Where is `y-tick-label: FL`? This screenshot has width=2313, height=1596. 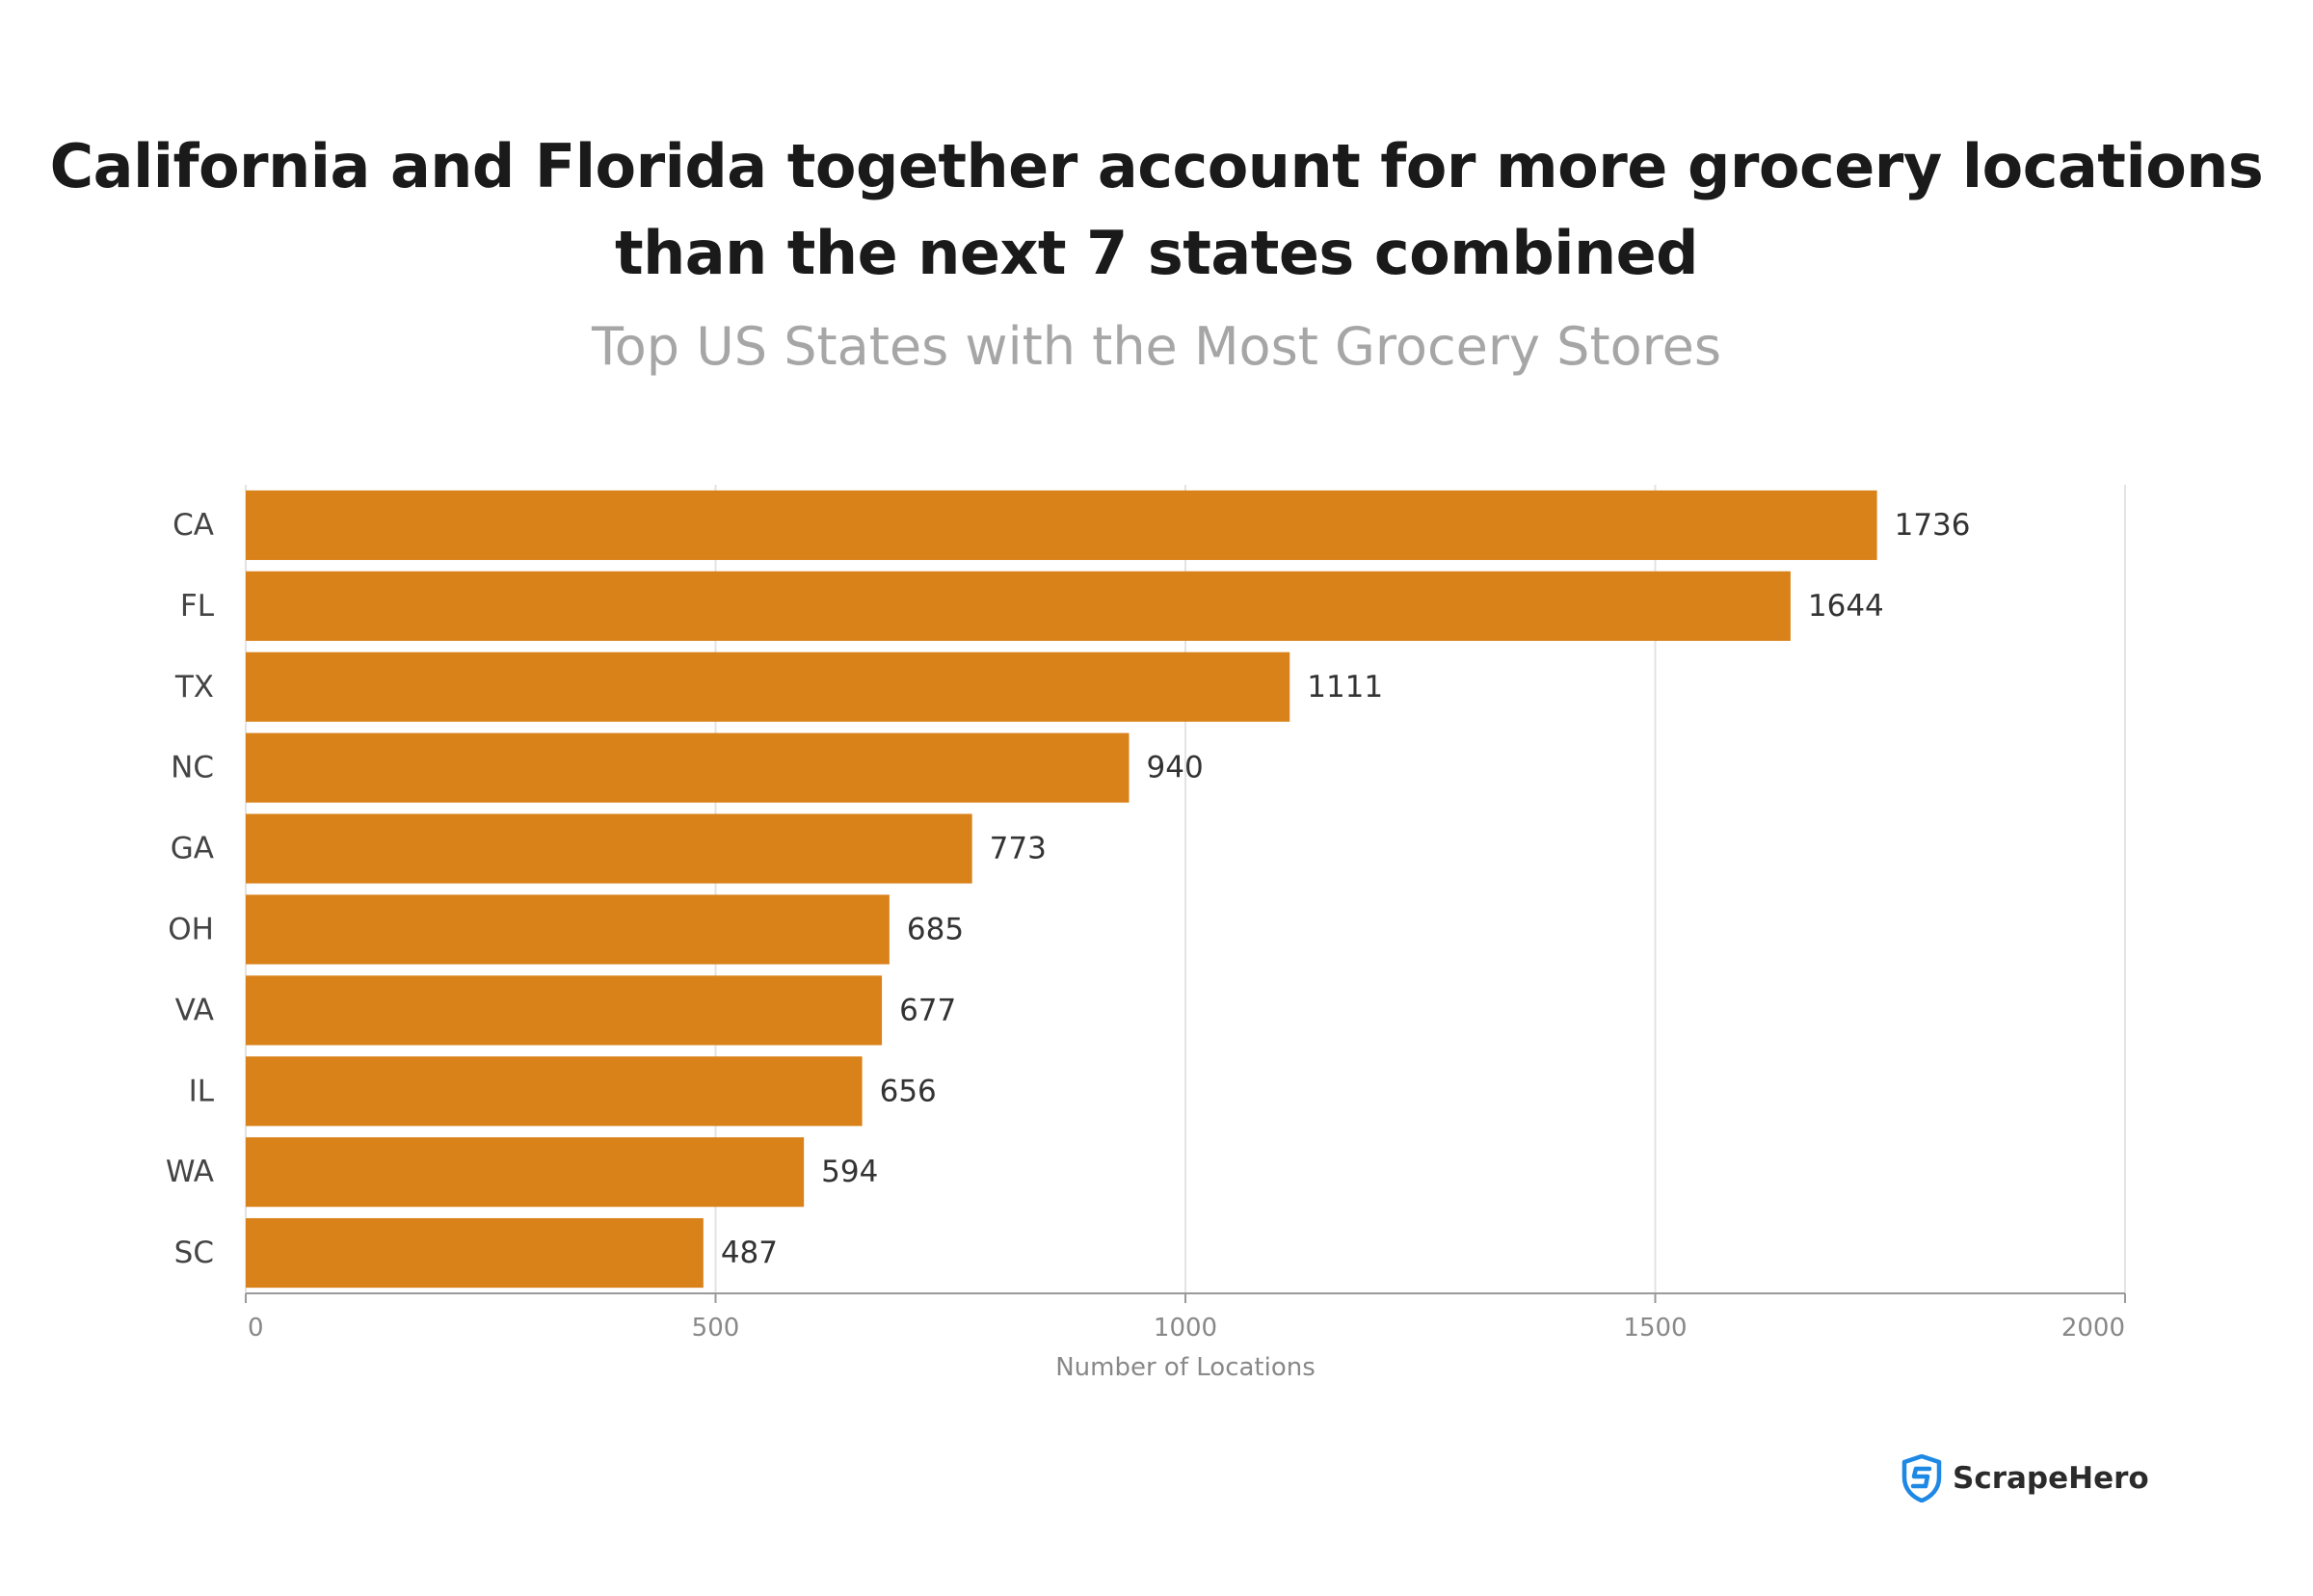
y-tick-label: FL is located at coordinates (197, 606).